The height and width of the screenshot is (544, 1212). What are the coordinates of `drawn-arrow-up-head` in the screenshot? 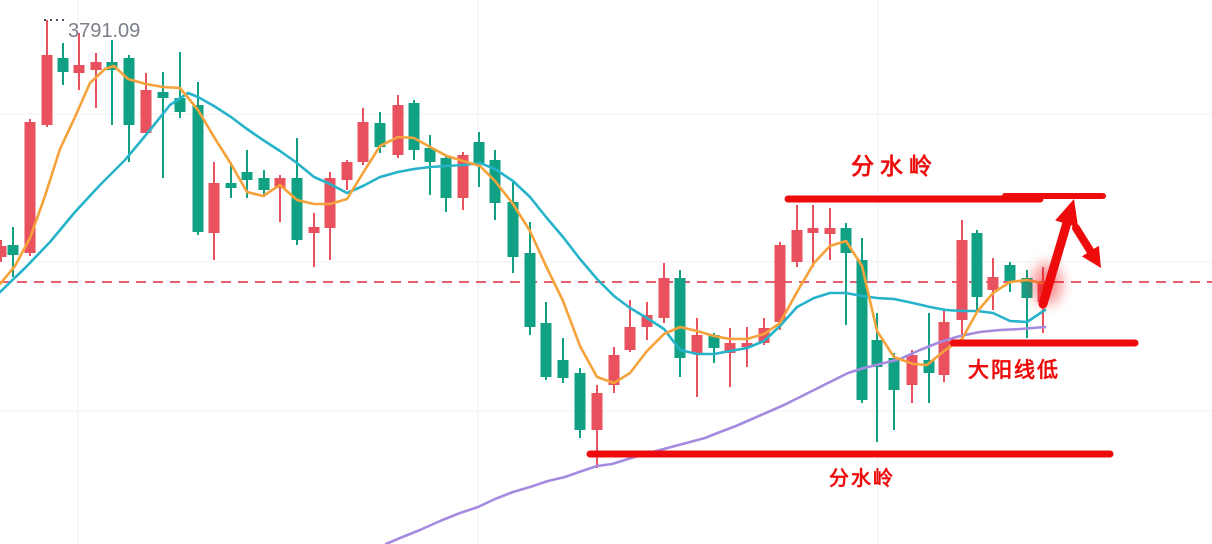 It's located at (1067, 213).